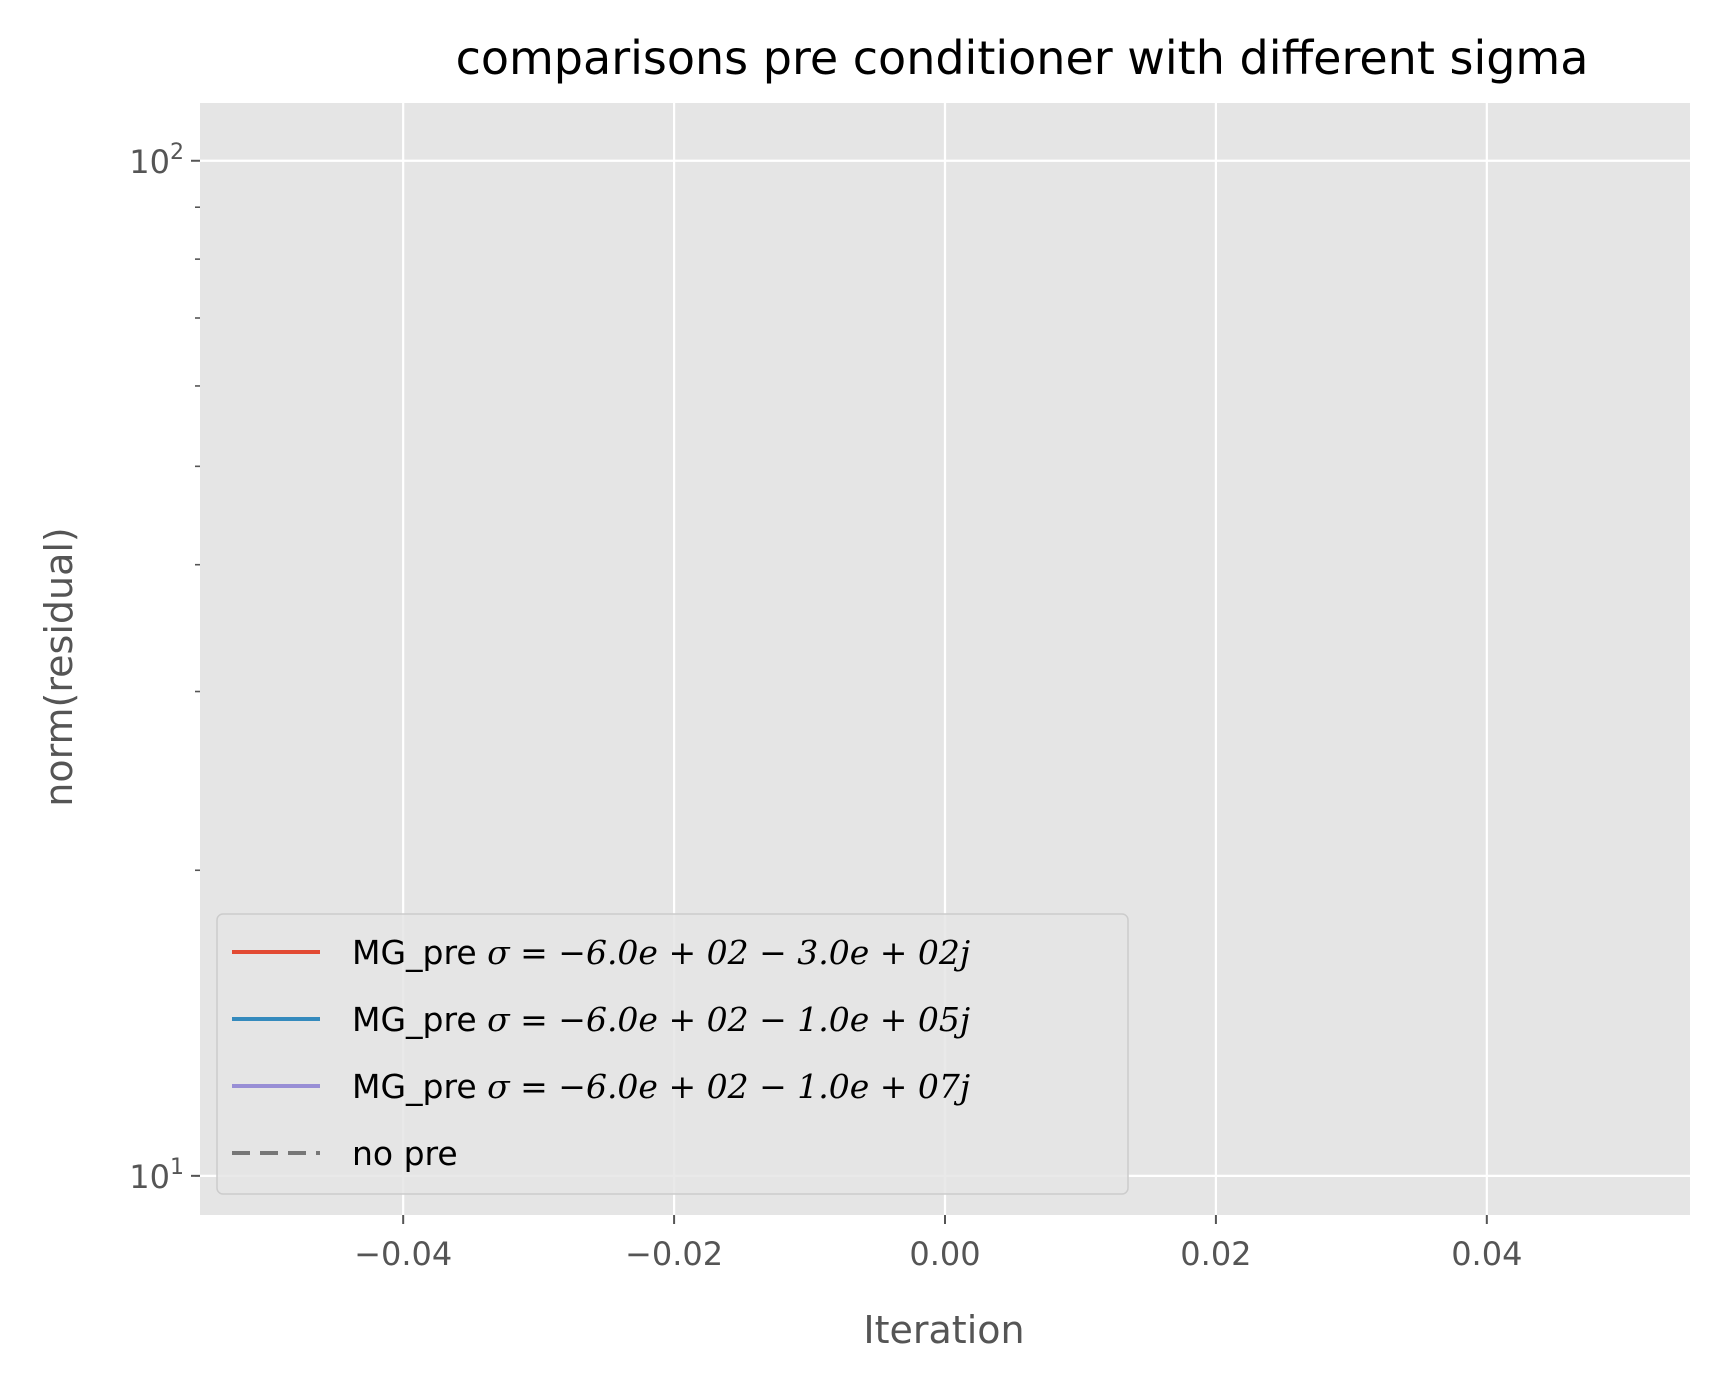 The height and width of the screenshot is (1375, 1713). Describe the element at coordinates (944, 1254) in the screenshot. I see `x-tick-label: 0.00` at that location.